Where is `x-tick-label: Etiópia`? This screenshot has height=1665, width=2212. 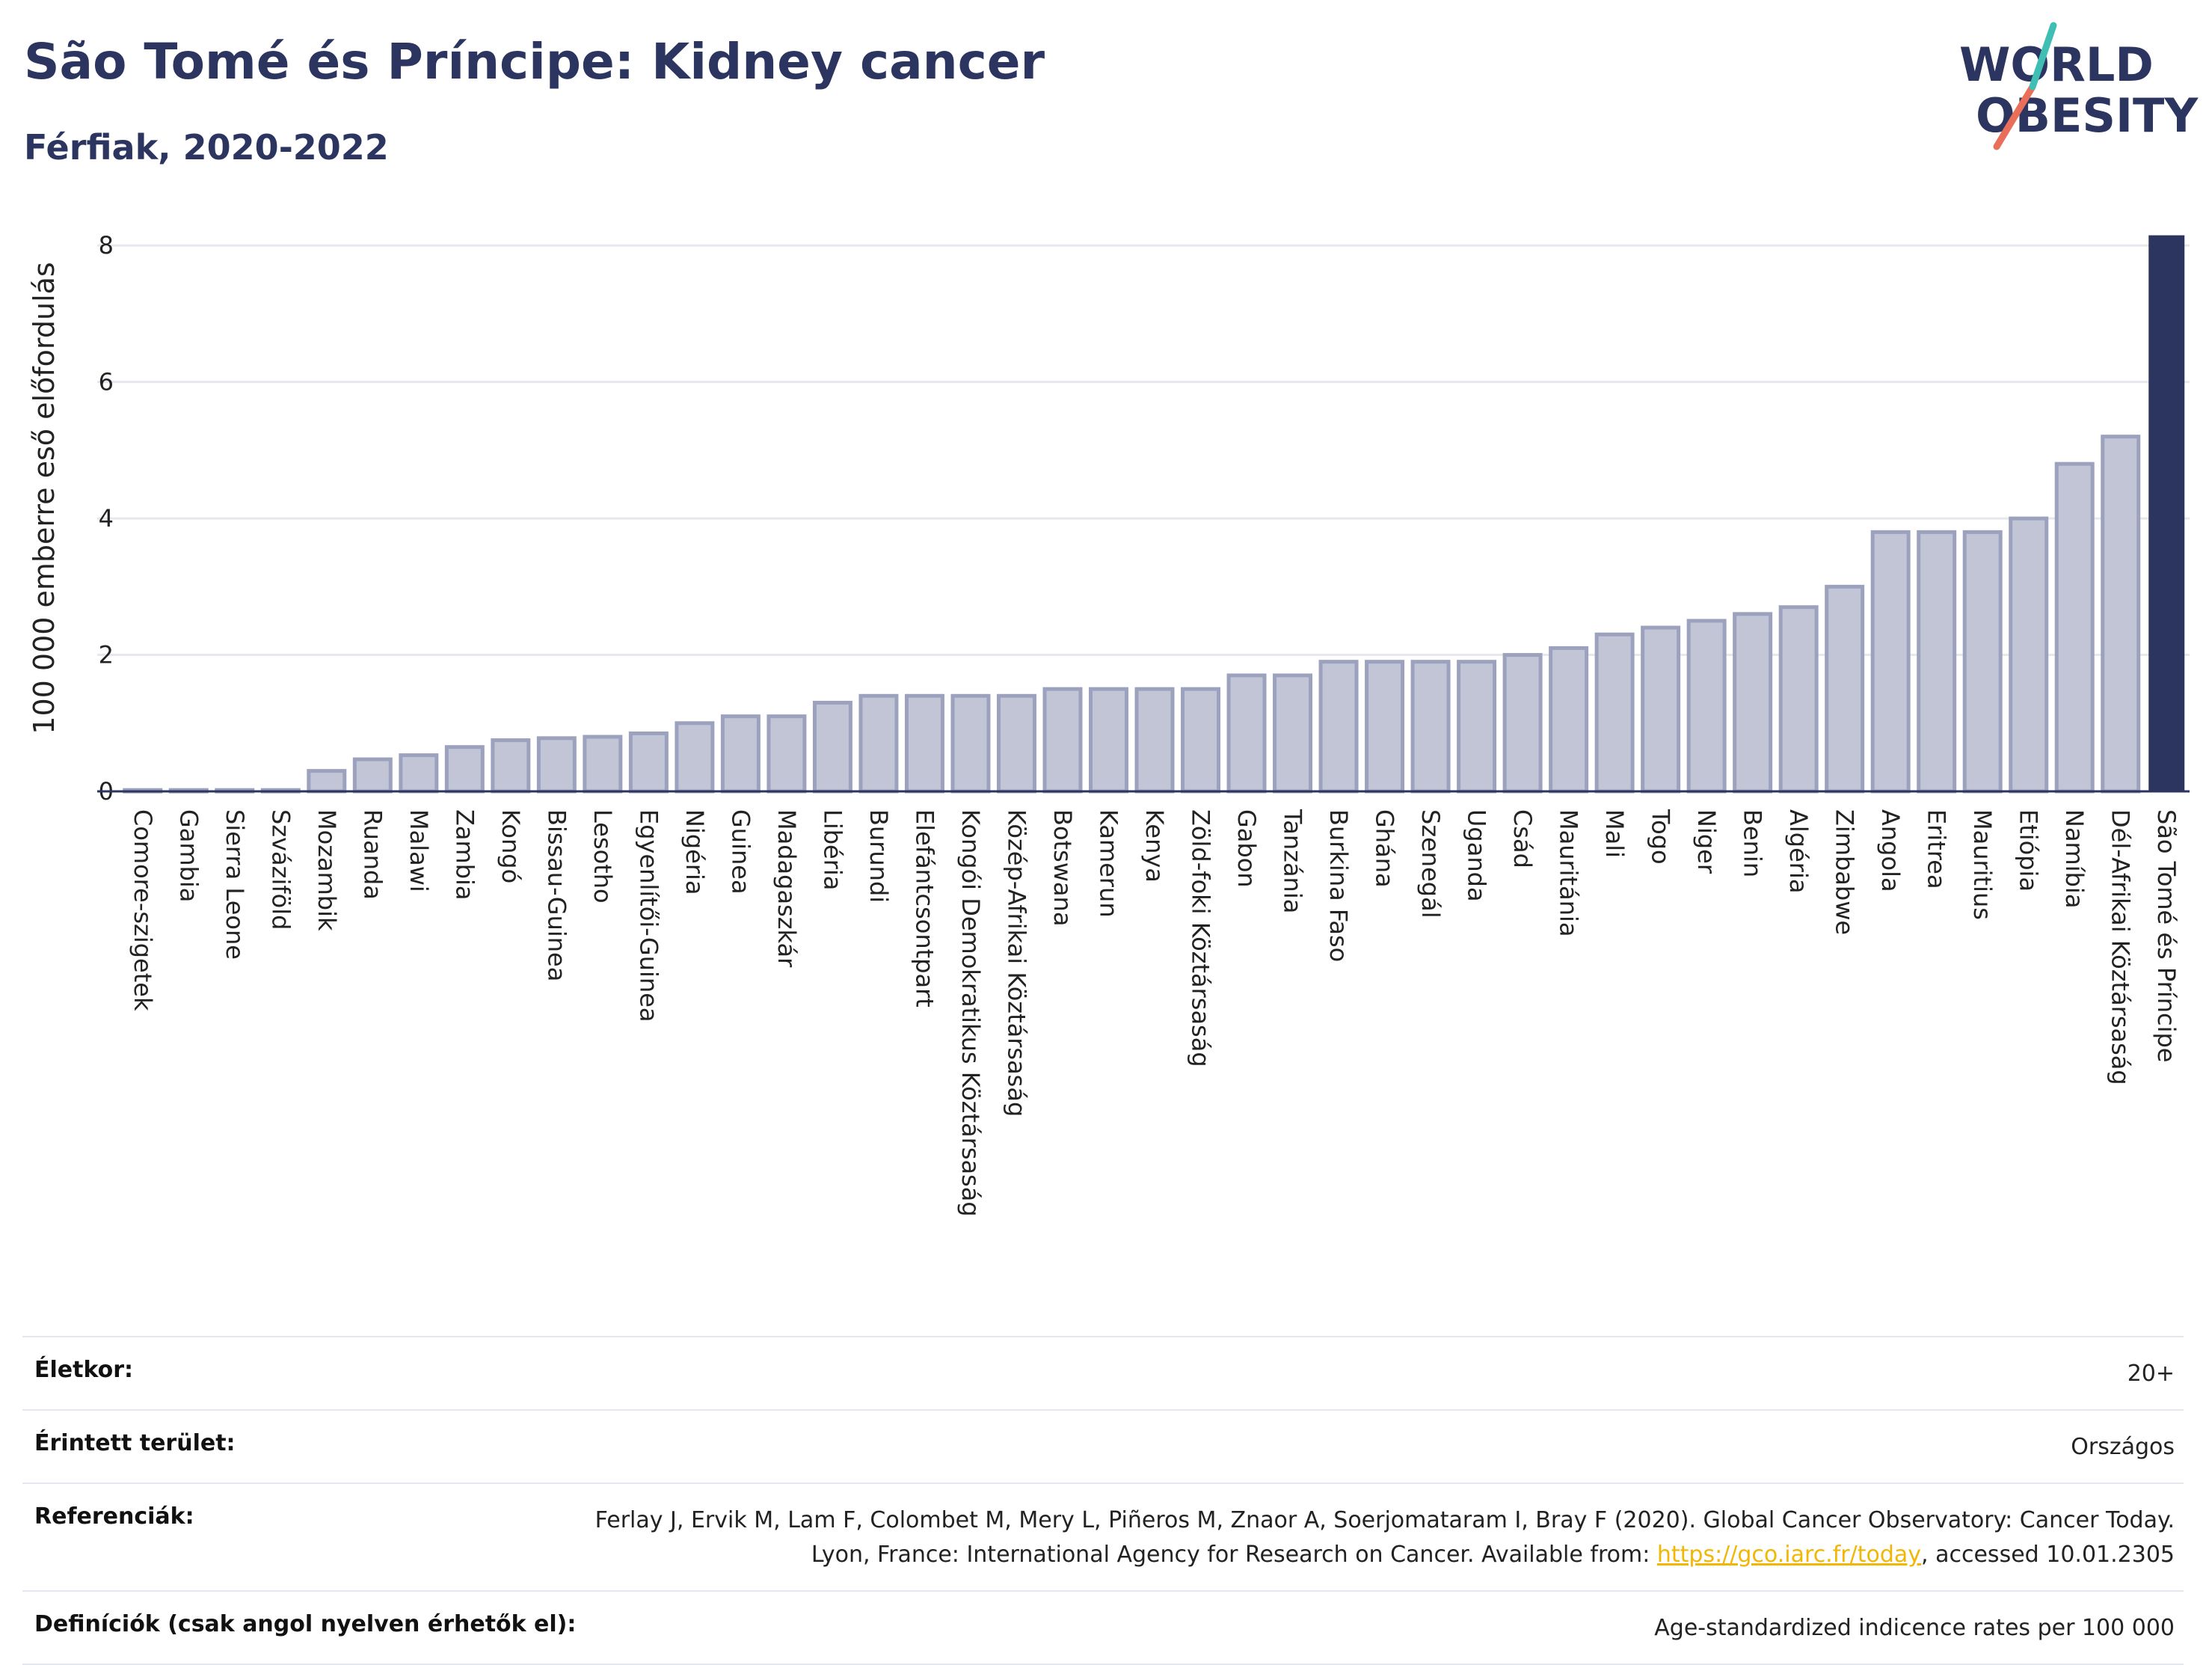
x-tick-label: Etiópia is located at coordinates (2029, 850).